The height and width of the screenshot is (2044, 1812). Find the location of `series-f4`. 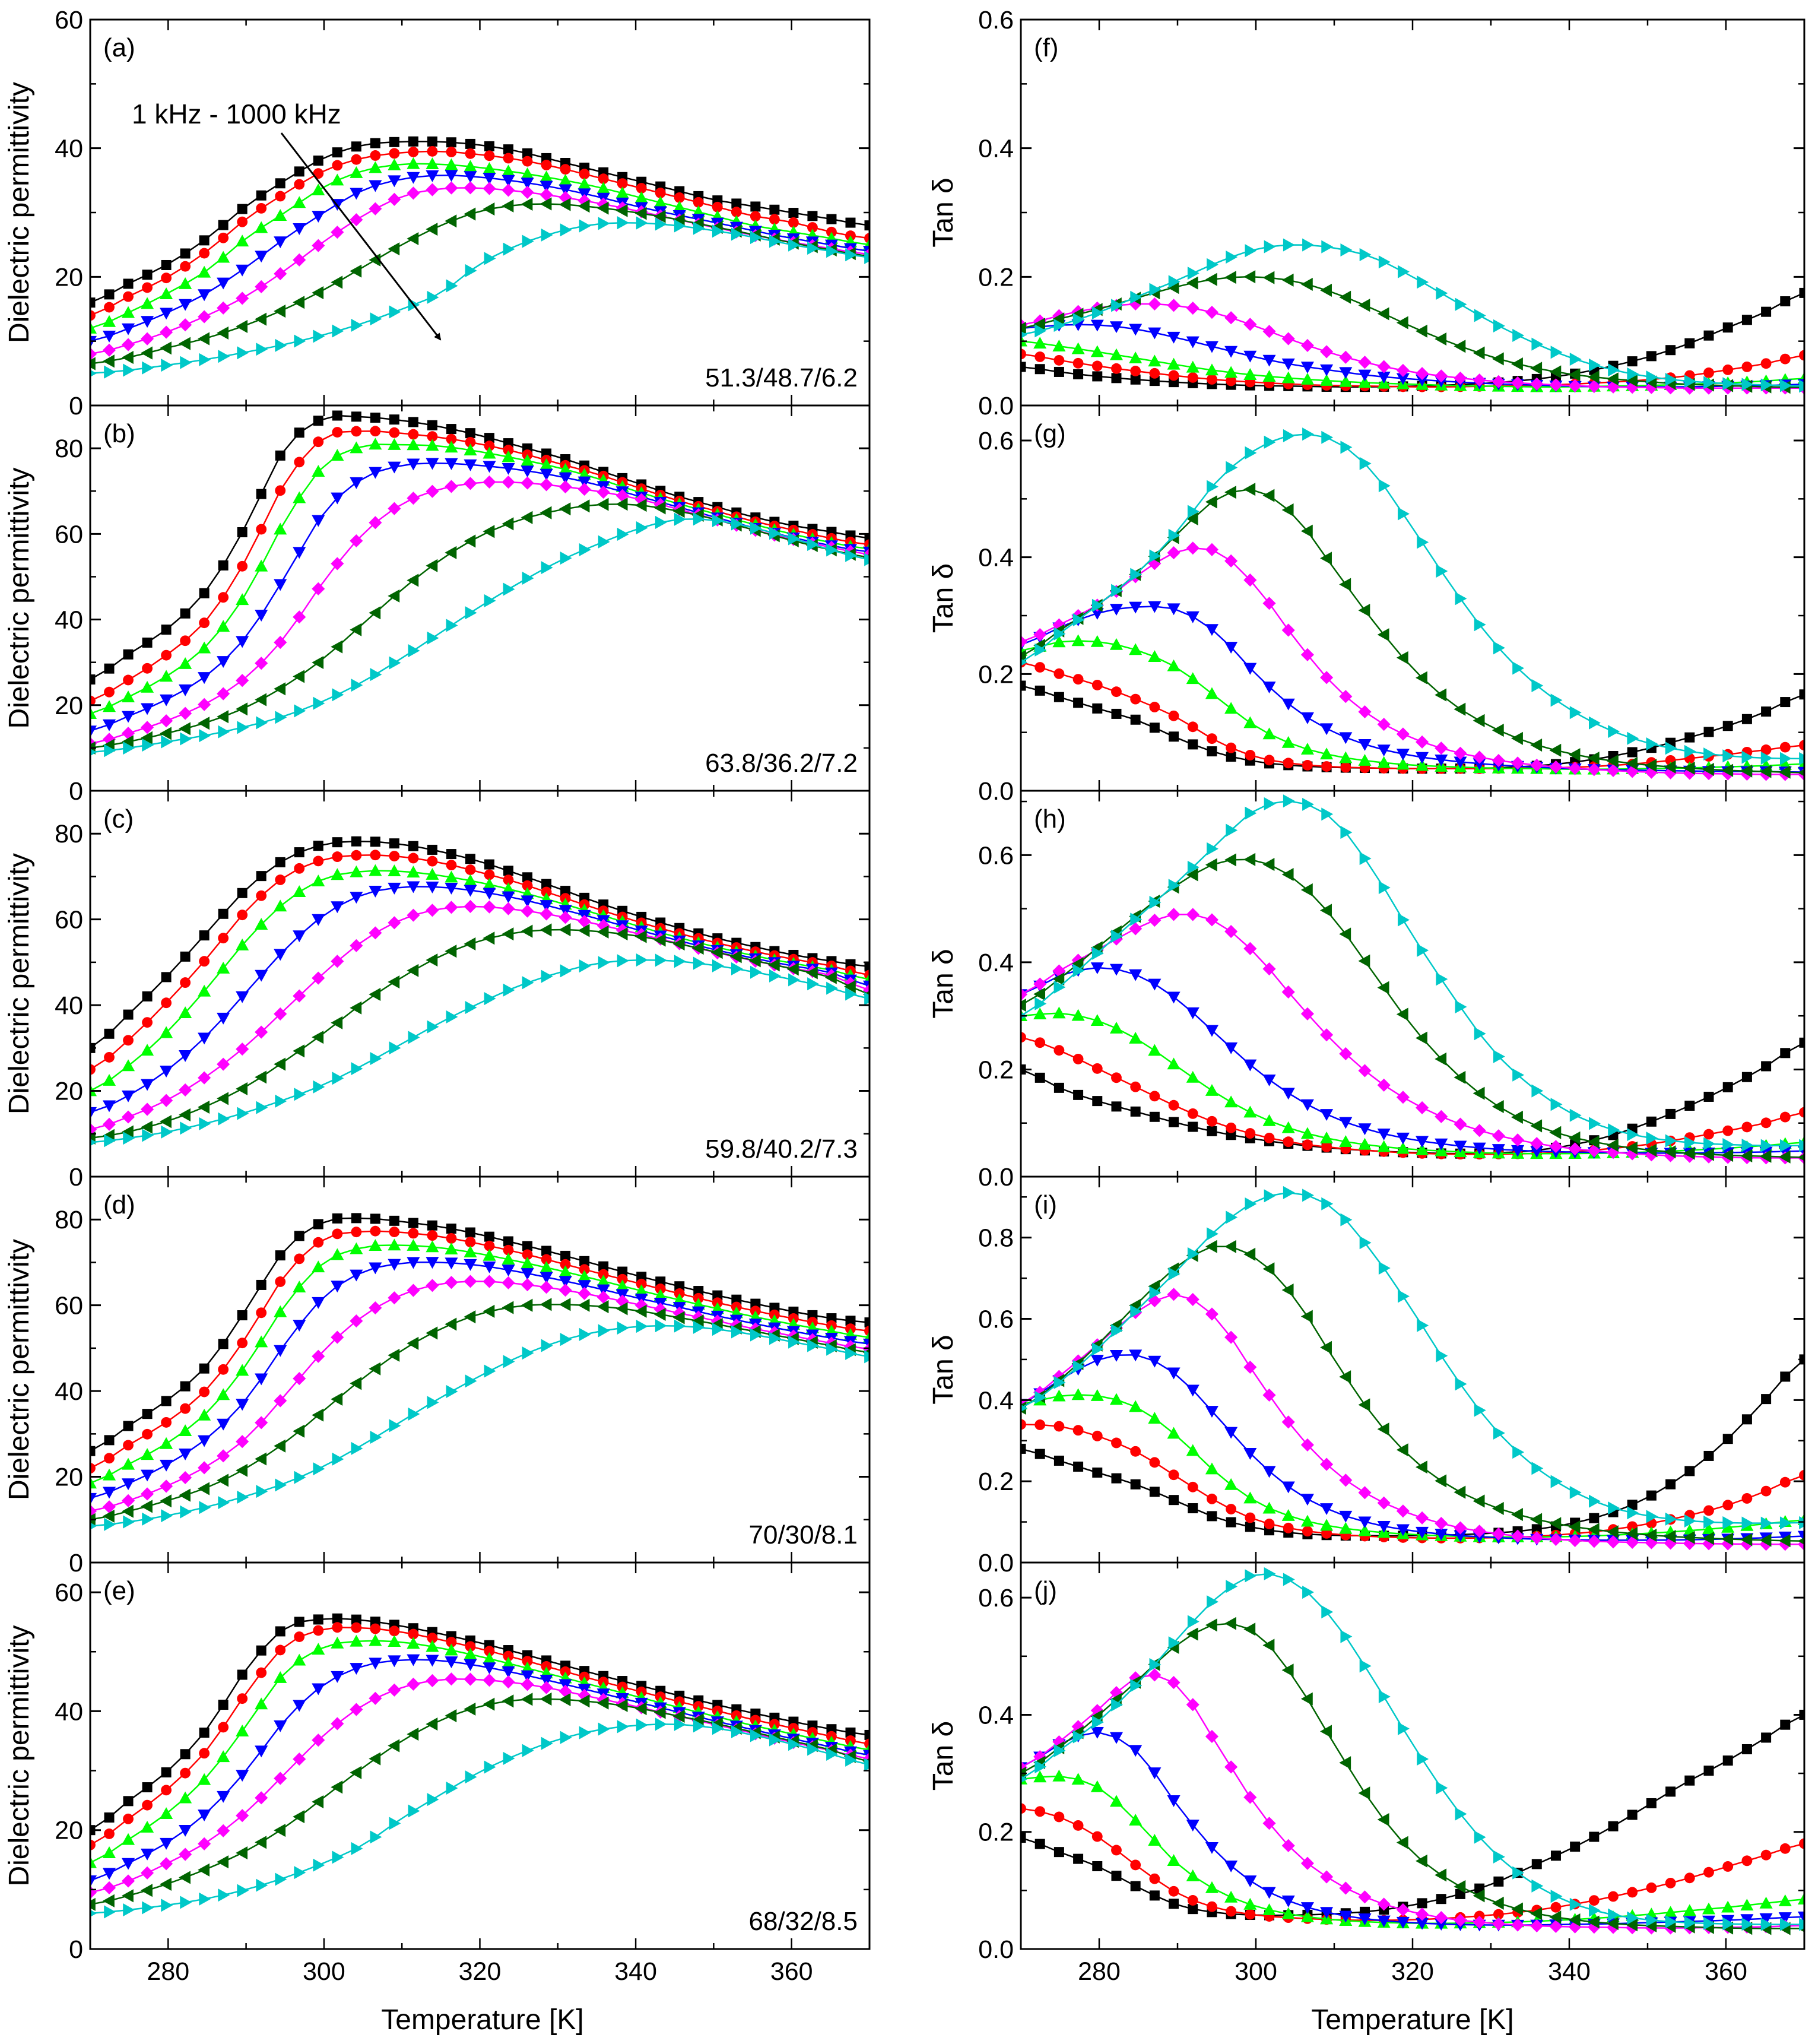

series-f4 is located at coordinates (479, 1770).